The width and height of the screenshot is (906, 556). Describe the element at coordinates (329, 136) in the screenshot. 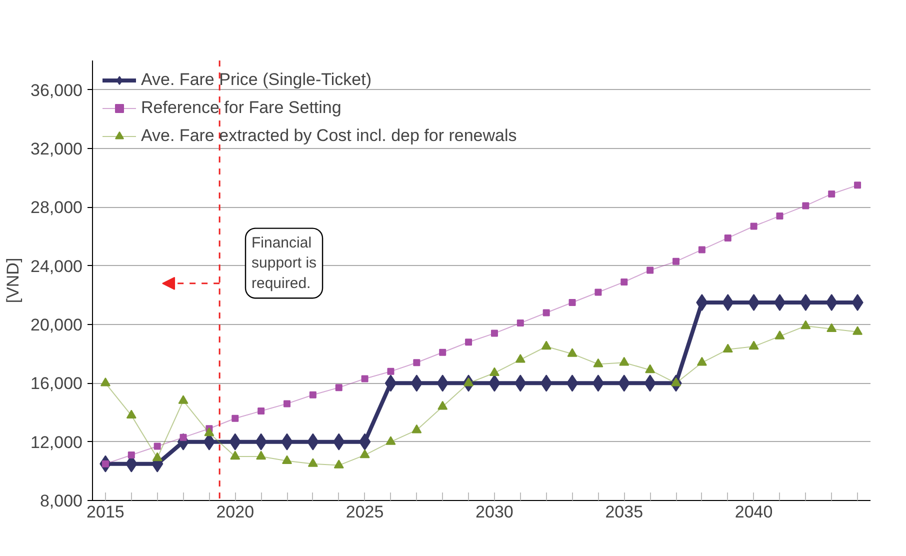

I see `legend-label: Ave. Fare extracted by Cost incl. dep for renewals` at that location.